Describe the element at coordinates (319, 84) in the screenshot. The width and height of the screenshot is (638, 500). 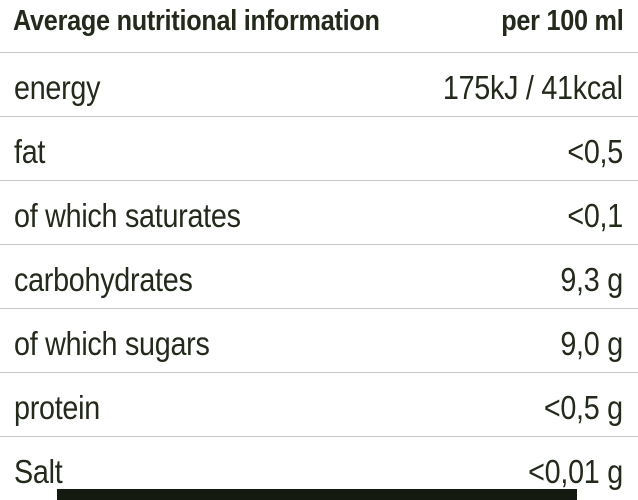
I see `table-row: energy 175kJ / 41kcal` at that location.